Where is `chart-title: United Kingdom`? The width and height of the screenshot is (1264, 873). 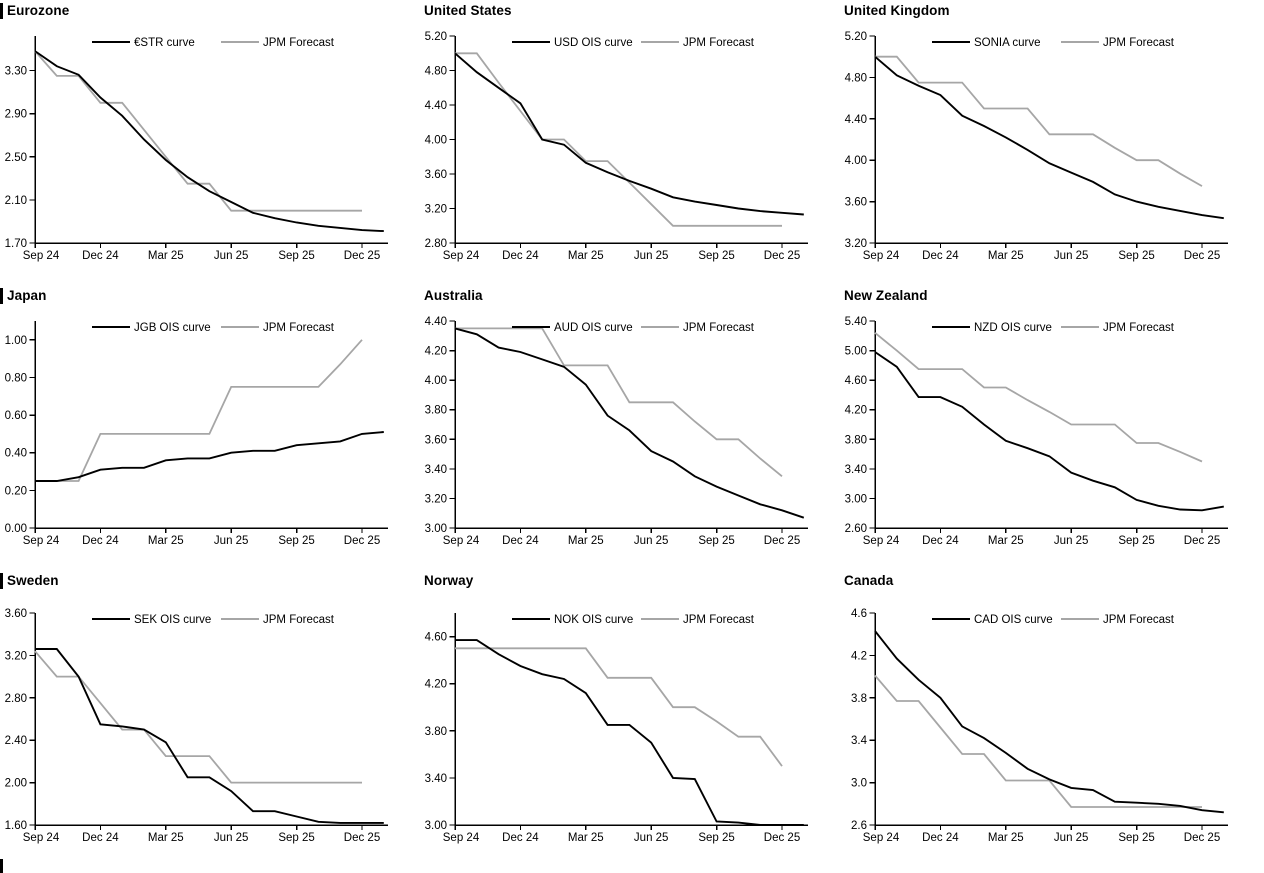 chart-title: United Kingdom is located at coordinates (895, 10).